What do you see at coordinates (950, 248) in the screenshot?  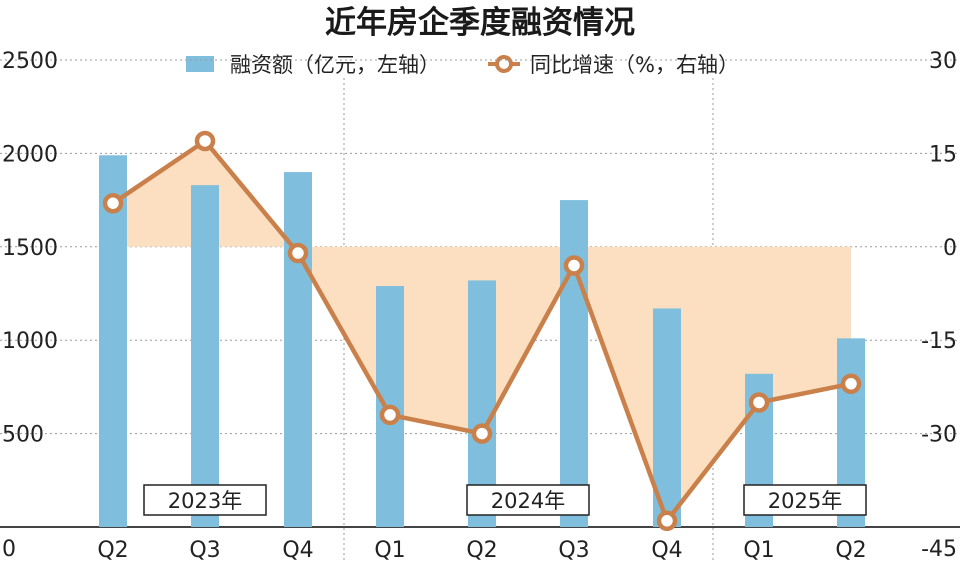 I see `right-tick-label: 0` at bounding box center [950, 248].